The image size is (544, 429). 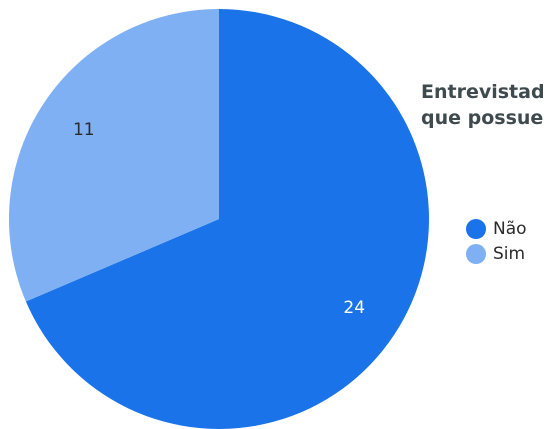 What do you see at coordinates (509, 253) in the screenshot?
I see `legend-label-sim: Sim` at bounding box center [509, 253].